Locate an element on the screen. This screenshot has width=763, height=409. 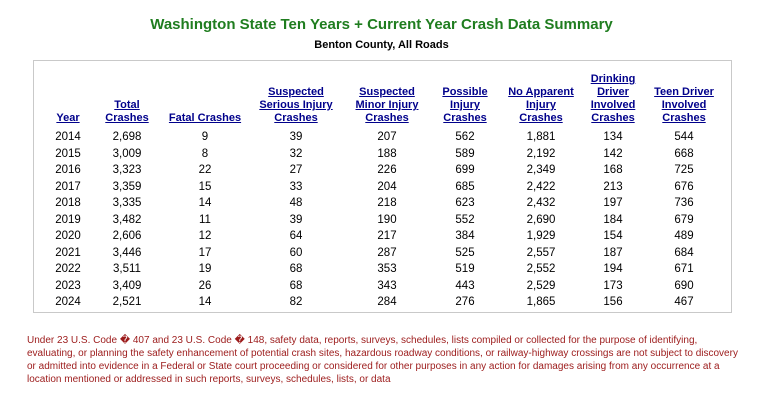
year-cell: 2023 is located at coordinates (68, 285).